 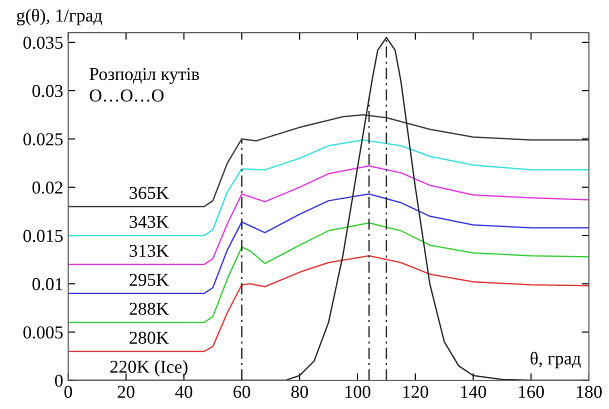 What do you see at coordinates (149, 308) in the screenshot?
I see `series-label: 288K` at bounding box center [149, 308].